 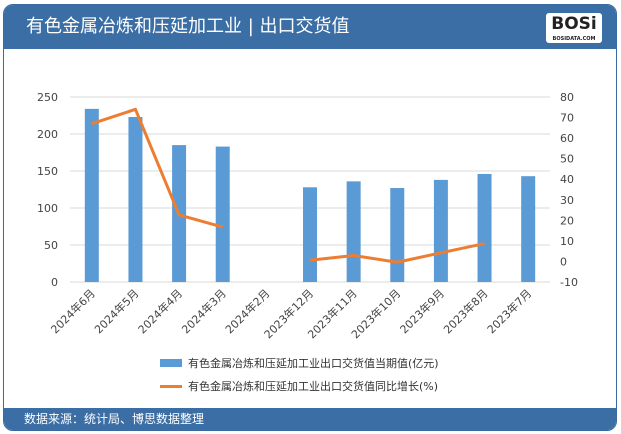 I want to click on category-label: 2023年8月, so click(x=465, y=311).